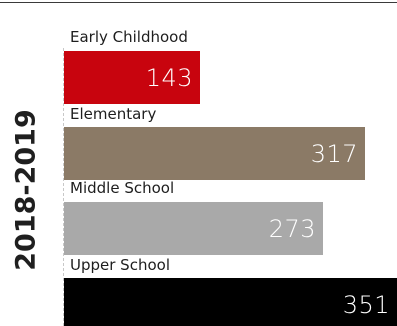 Image resolution: width=397 pixels, height=326 pixels. I want to click on top-divider, so click(198, 2).